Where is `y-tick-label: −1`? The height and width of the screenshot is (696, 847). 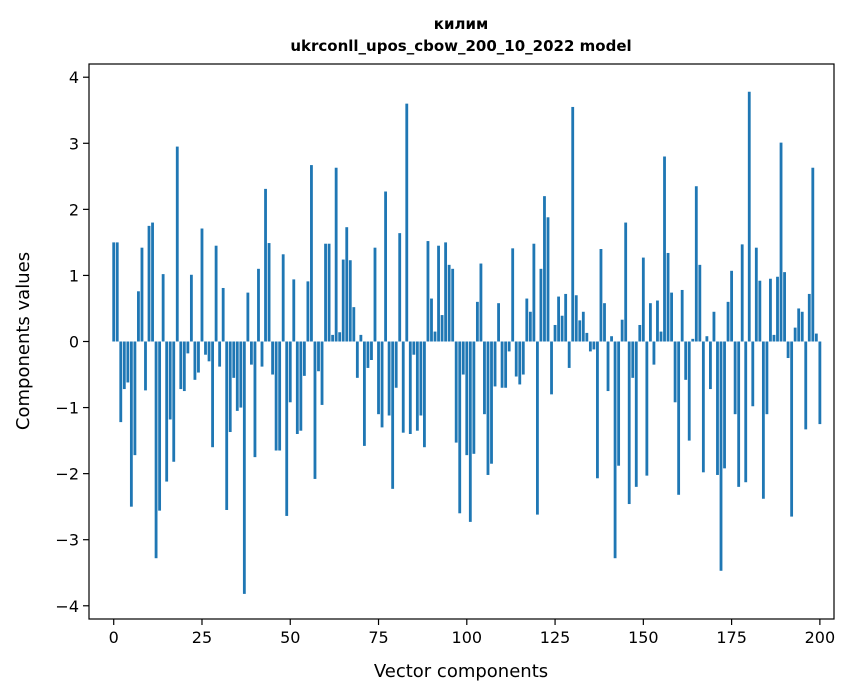
y-tick-label: −1 is located at coordinates (67, 408).